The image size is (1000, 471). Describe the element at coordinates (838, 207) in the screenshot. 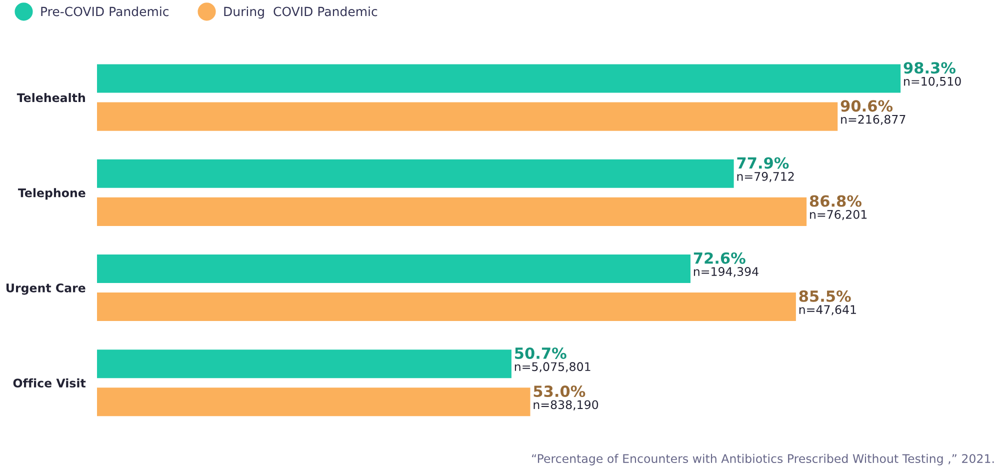

I see `data-label: 86.8% n=76,201` at that location.